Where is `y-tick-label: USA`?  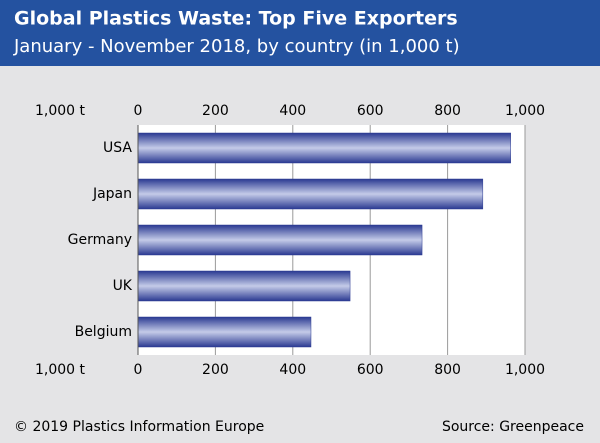
y-tick-label: USA is located at coordinates (117, 148).